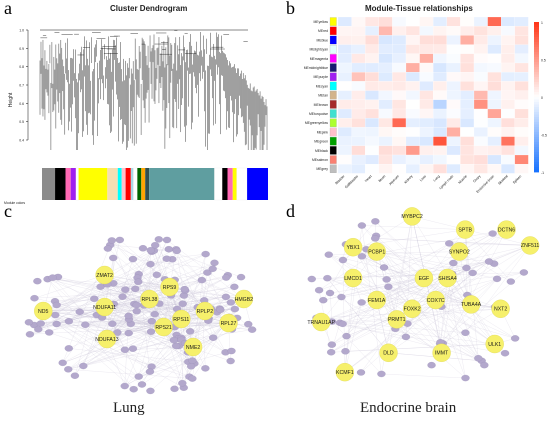  Describe the element at coordinates (408, 408) in the screenshot. I see `endocrine-brain-caption: Endocrine brain` at that location.